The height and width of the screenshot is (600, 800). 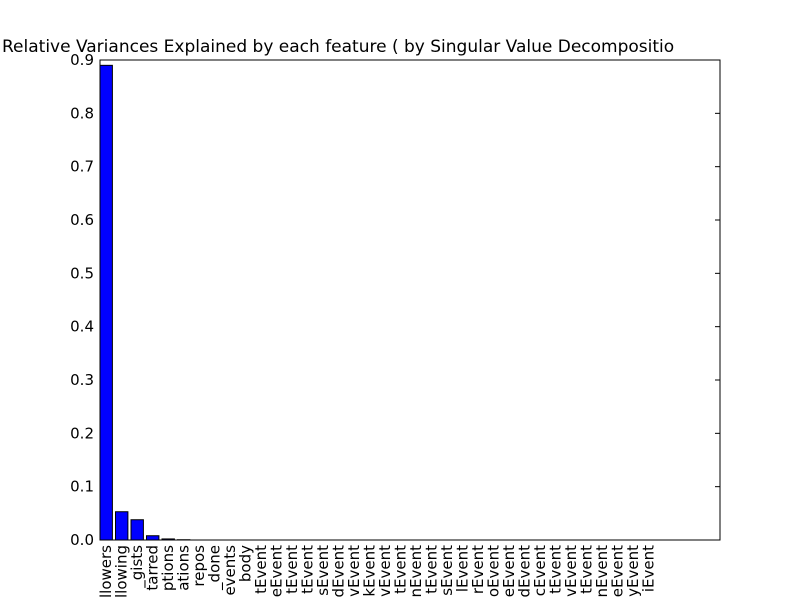 I want to click on y-tick-label: 0.7, so click(x=82, y=167).